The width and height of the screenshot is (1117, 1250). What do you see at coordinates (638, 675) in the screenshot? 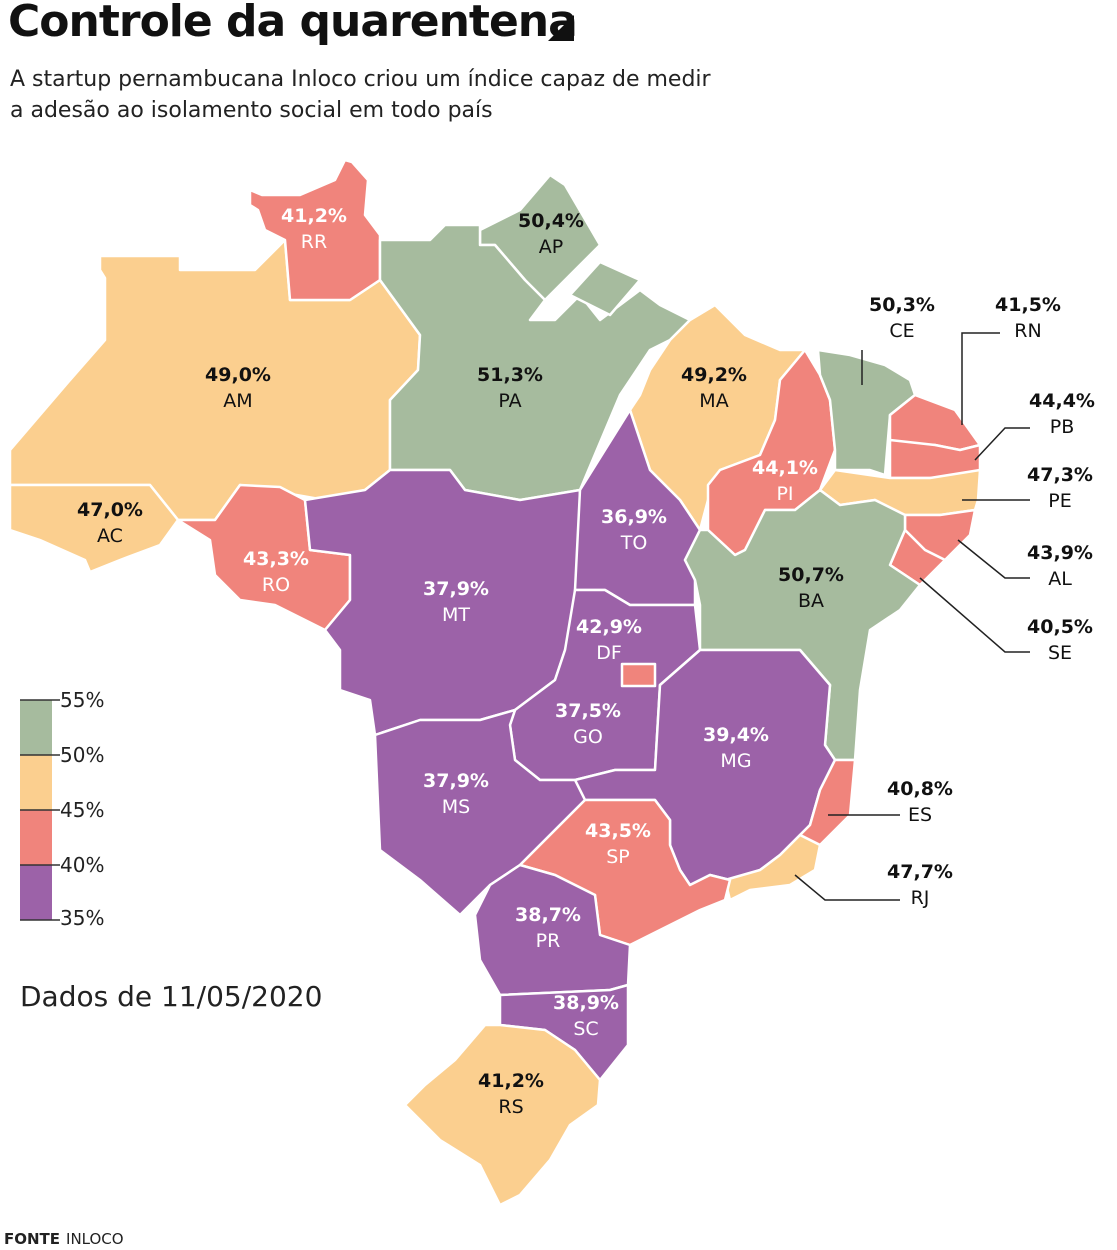
I see `state-df` at bounding box center [638, 675].